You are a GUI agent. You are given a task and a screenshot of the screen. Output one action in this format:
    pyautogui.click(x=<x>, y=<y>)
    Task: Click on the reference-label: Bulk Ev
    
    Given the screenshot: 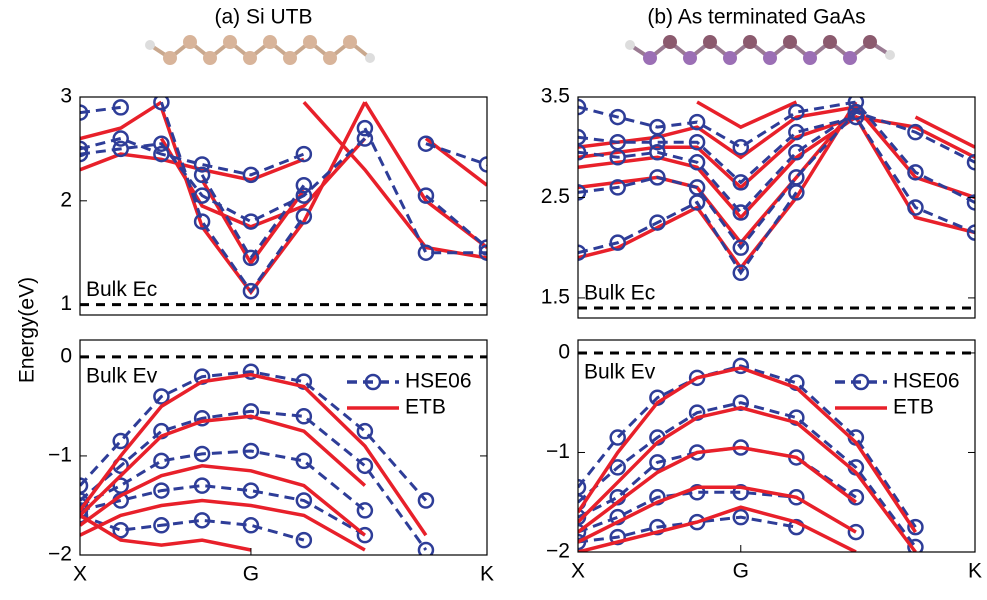 What is the action you would take?
    pyautogui.click(x=122, y=375)
    